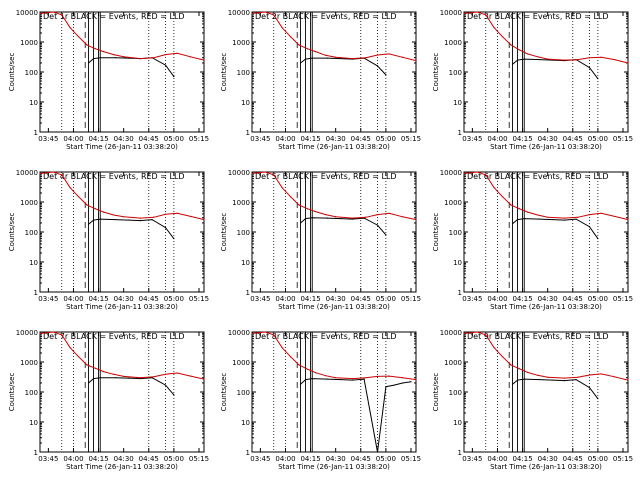  I want to click on y-tick-label: 10, so click(33, 263).